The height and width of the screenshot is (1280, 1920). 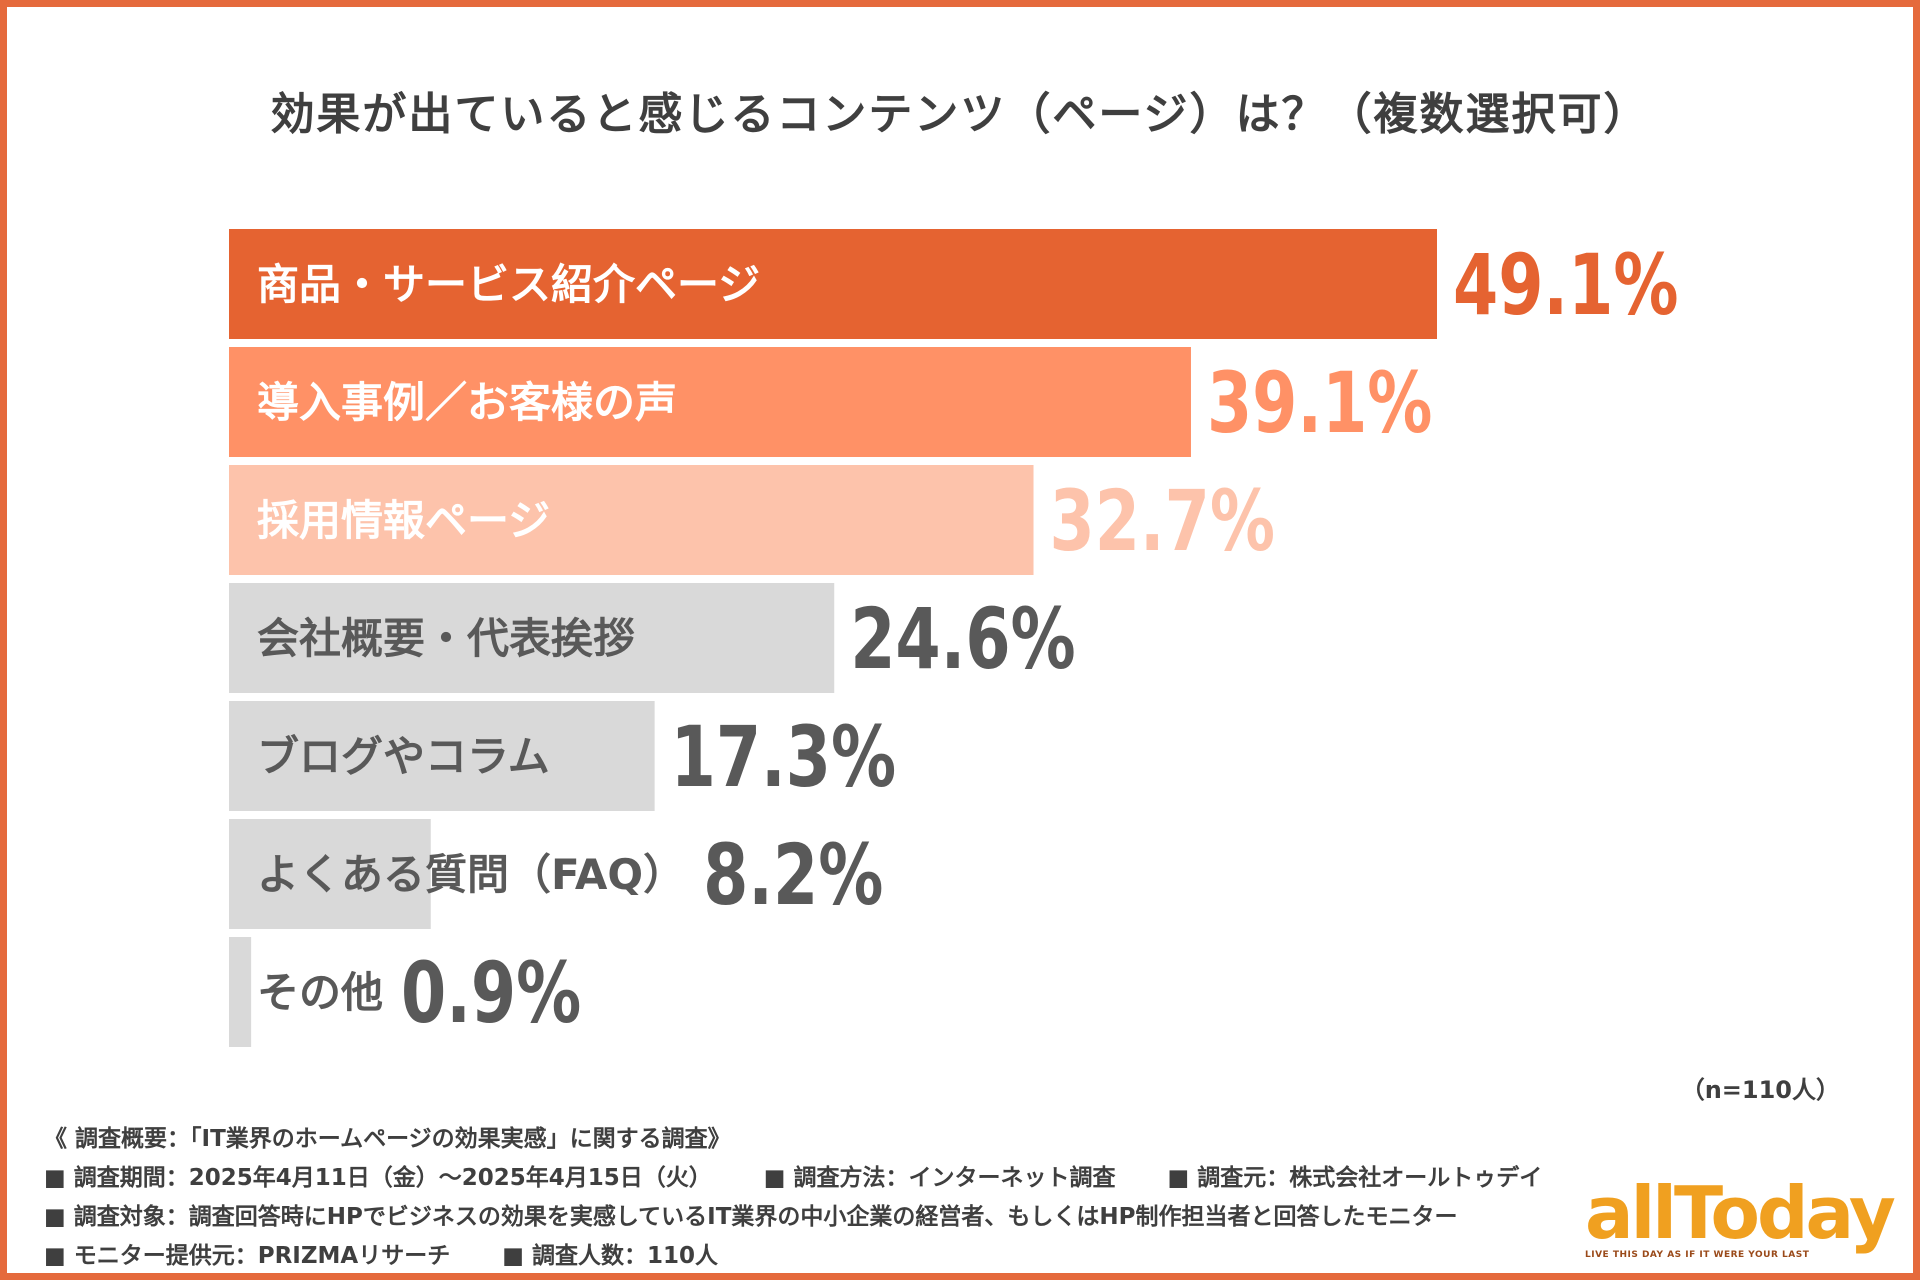 I want to click on survey-period: ■ 調査期間：2025年4月11日（金）〜2025年4月15日（火）, so click(x=378, y=1178).